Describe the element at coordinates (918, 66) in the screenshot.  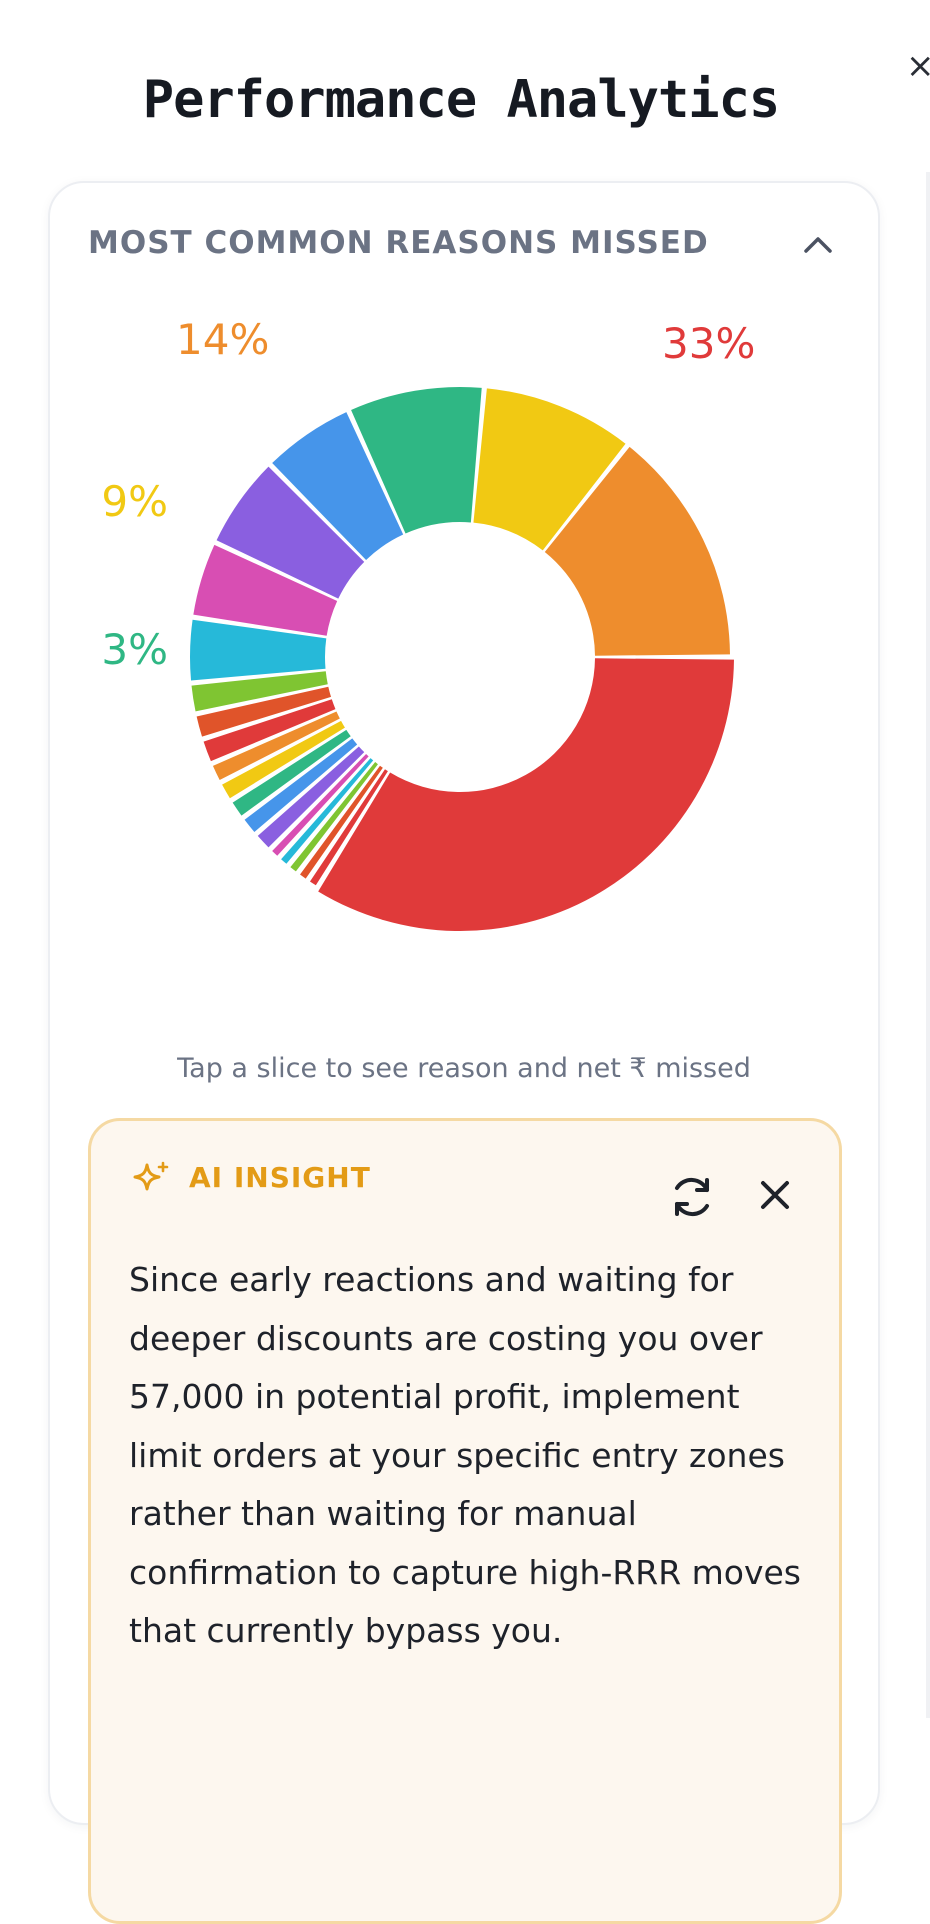
I see `close-icon: ×` at that location.